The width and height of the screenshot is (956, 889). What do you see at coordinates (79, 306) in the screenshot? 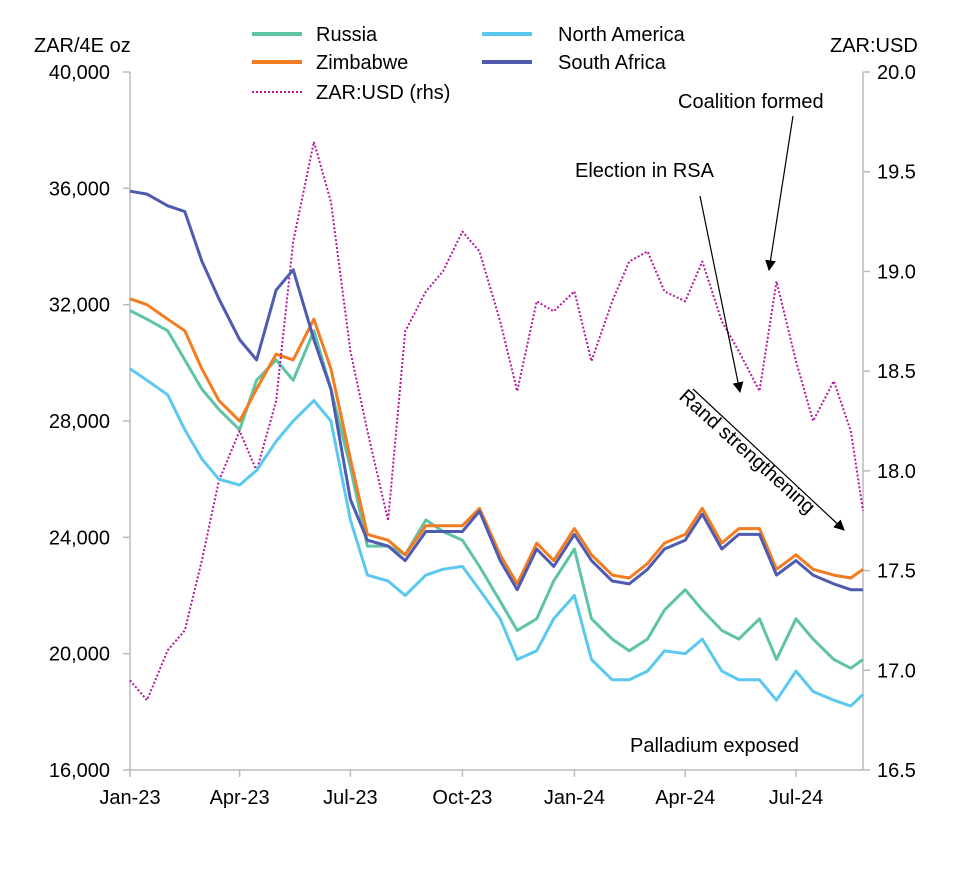
I see `y-left-tick-label: 32,000` at bounding box center [79, 306].